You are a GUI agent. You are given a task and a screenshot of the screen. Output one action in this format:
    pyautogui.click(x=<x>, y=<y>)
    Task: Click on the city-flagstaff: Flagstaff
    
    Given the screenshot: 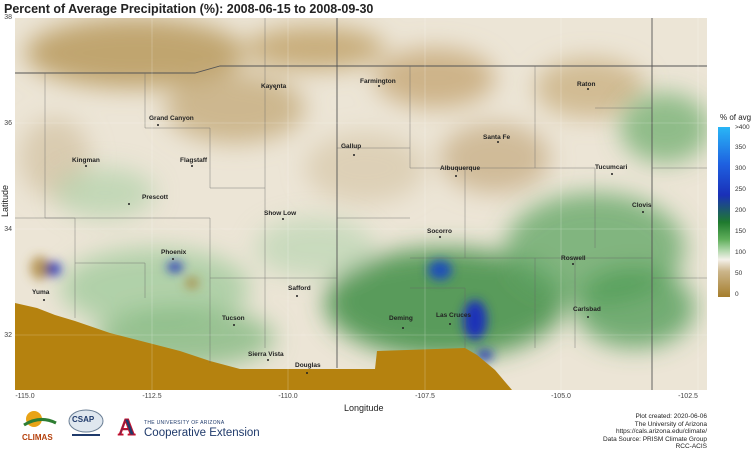 What is the action you would take?
    pyautogui.click(x=194, y=160)
    